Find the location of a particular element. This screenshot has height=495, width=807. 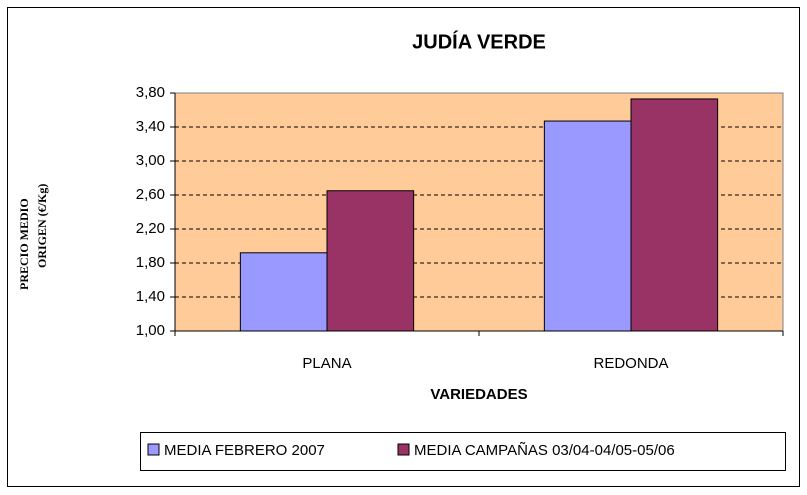

y-tick-label: 3,80 is located at coordinates (150, 92).